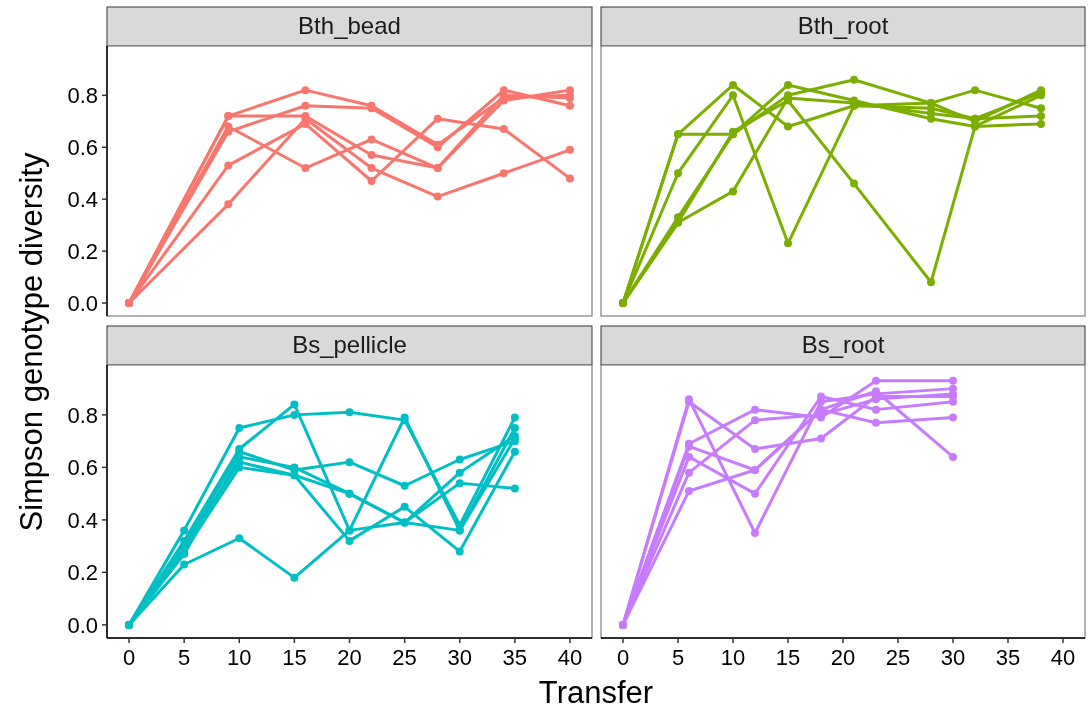  What do you see at coordinates (31, 341) in the screenshot?
I see `y-axis-title: Simpson genotype diversity` at bounding box center [31, 341].